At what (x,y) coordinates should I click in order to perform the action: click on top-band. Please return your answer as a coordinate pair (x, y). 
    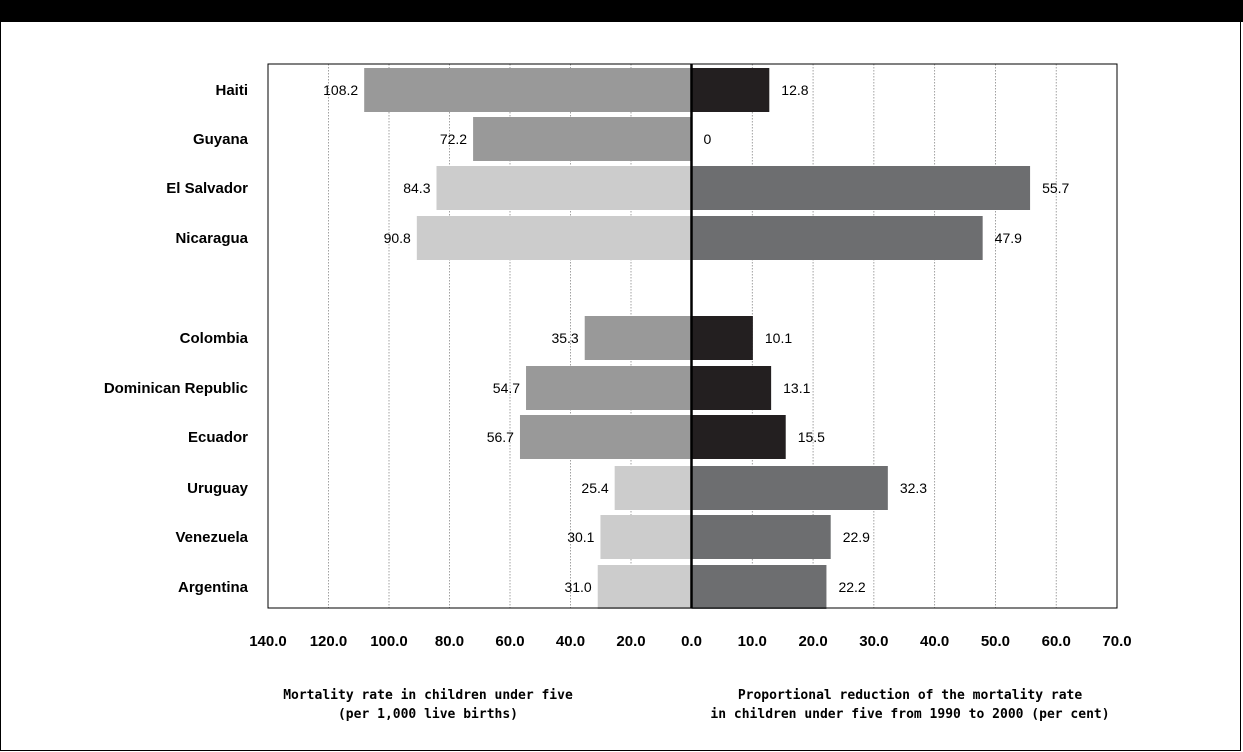
    Looking at the image, I should click on (621, 11).